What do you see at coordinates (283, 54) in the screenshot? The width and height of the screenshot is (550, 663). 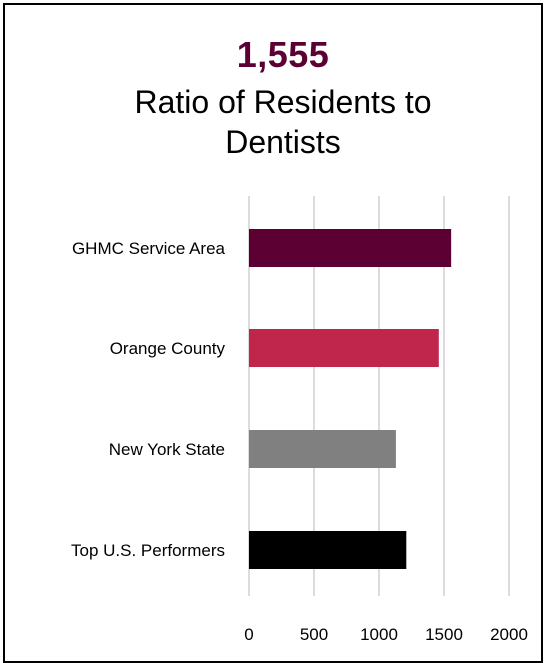 I see `headline-value: 1,555` at bounding box center [283, 54].